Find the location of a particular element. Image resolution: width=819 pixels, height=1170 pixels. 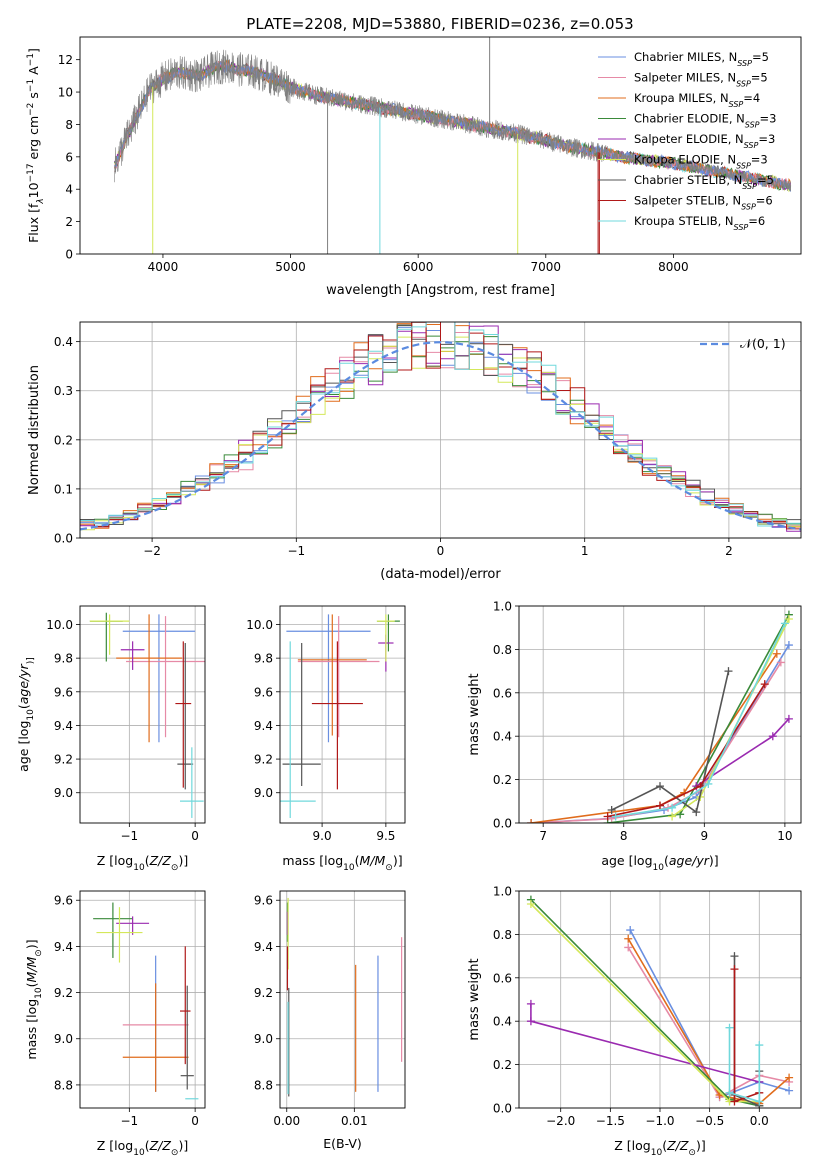

legend-label: Chabrier STELIB, NSSP=5 is located at coordinates (704, 182).